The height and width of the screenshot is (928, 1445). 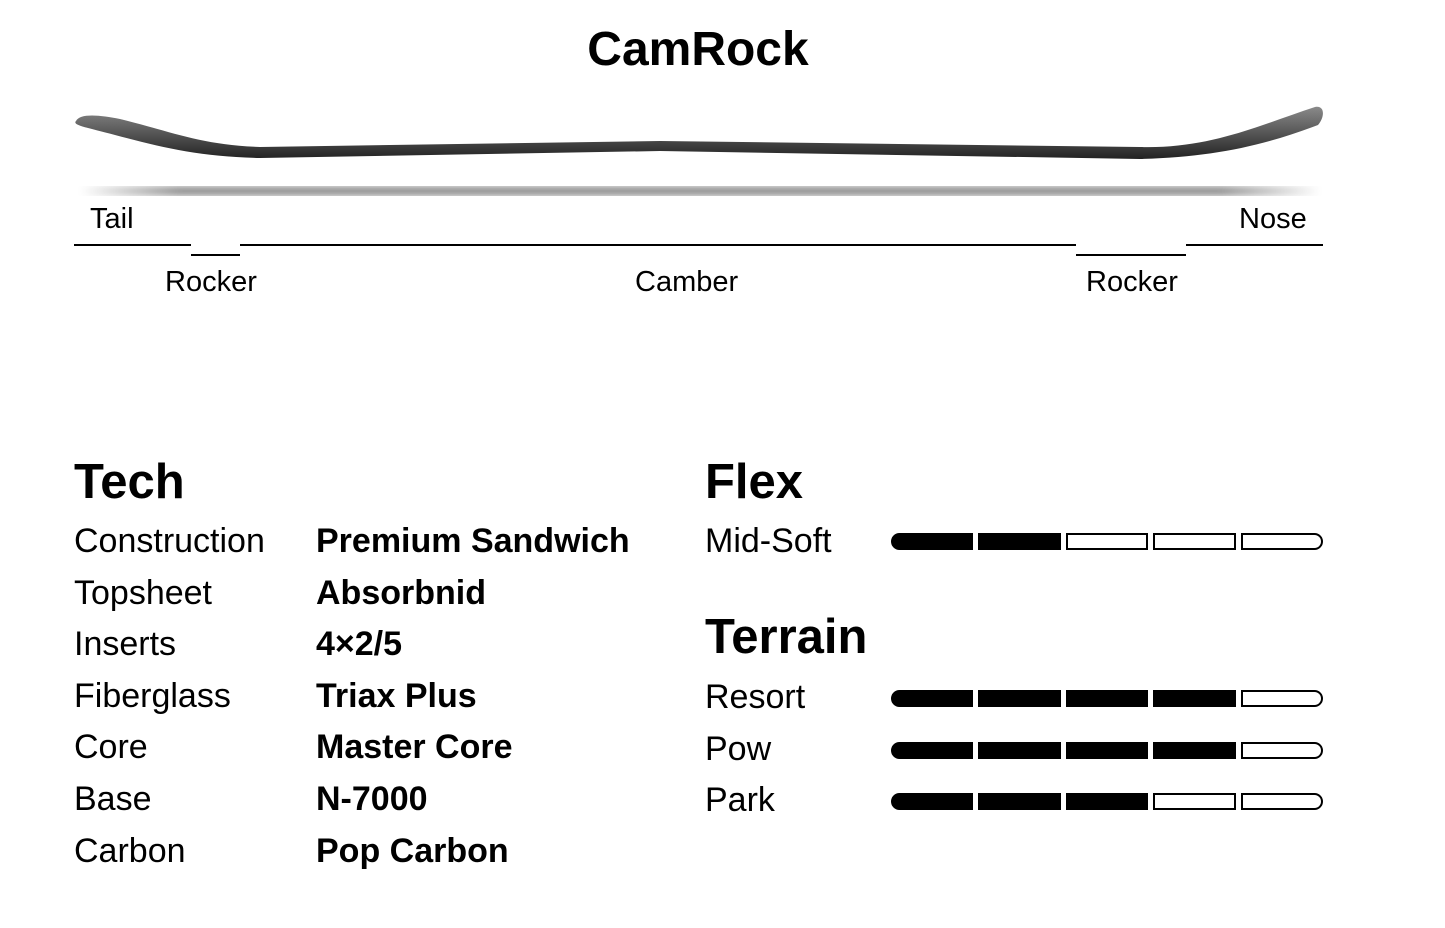 I want to click on terrain-label: Pow, so click(x=738, y=748).